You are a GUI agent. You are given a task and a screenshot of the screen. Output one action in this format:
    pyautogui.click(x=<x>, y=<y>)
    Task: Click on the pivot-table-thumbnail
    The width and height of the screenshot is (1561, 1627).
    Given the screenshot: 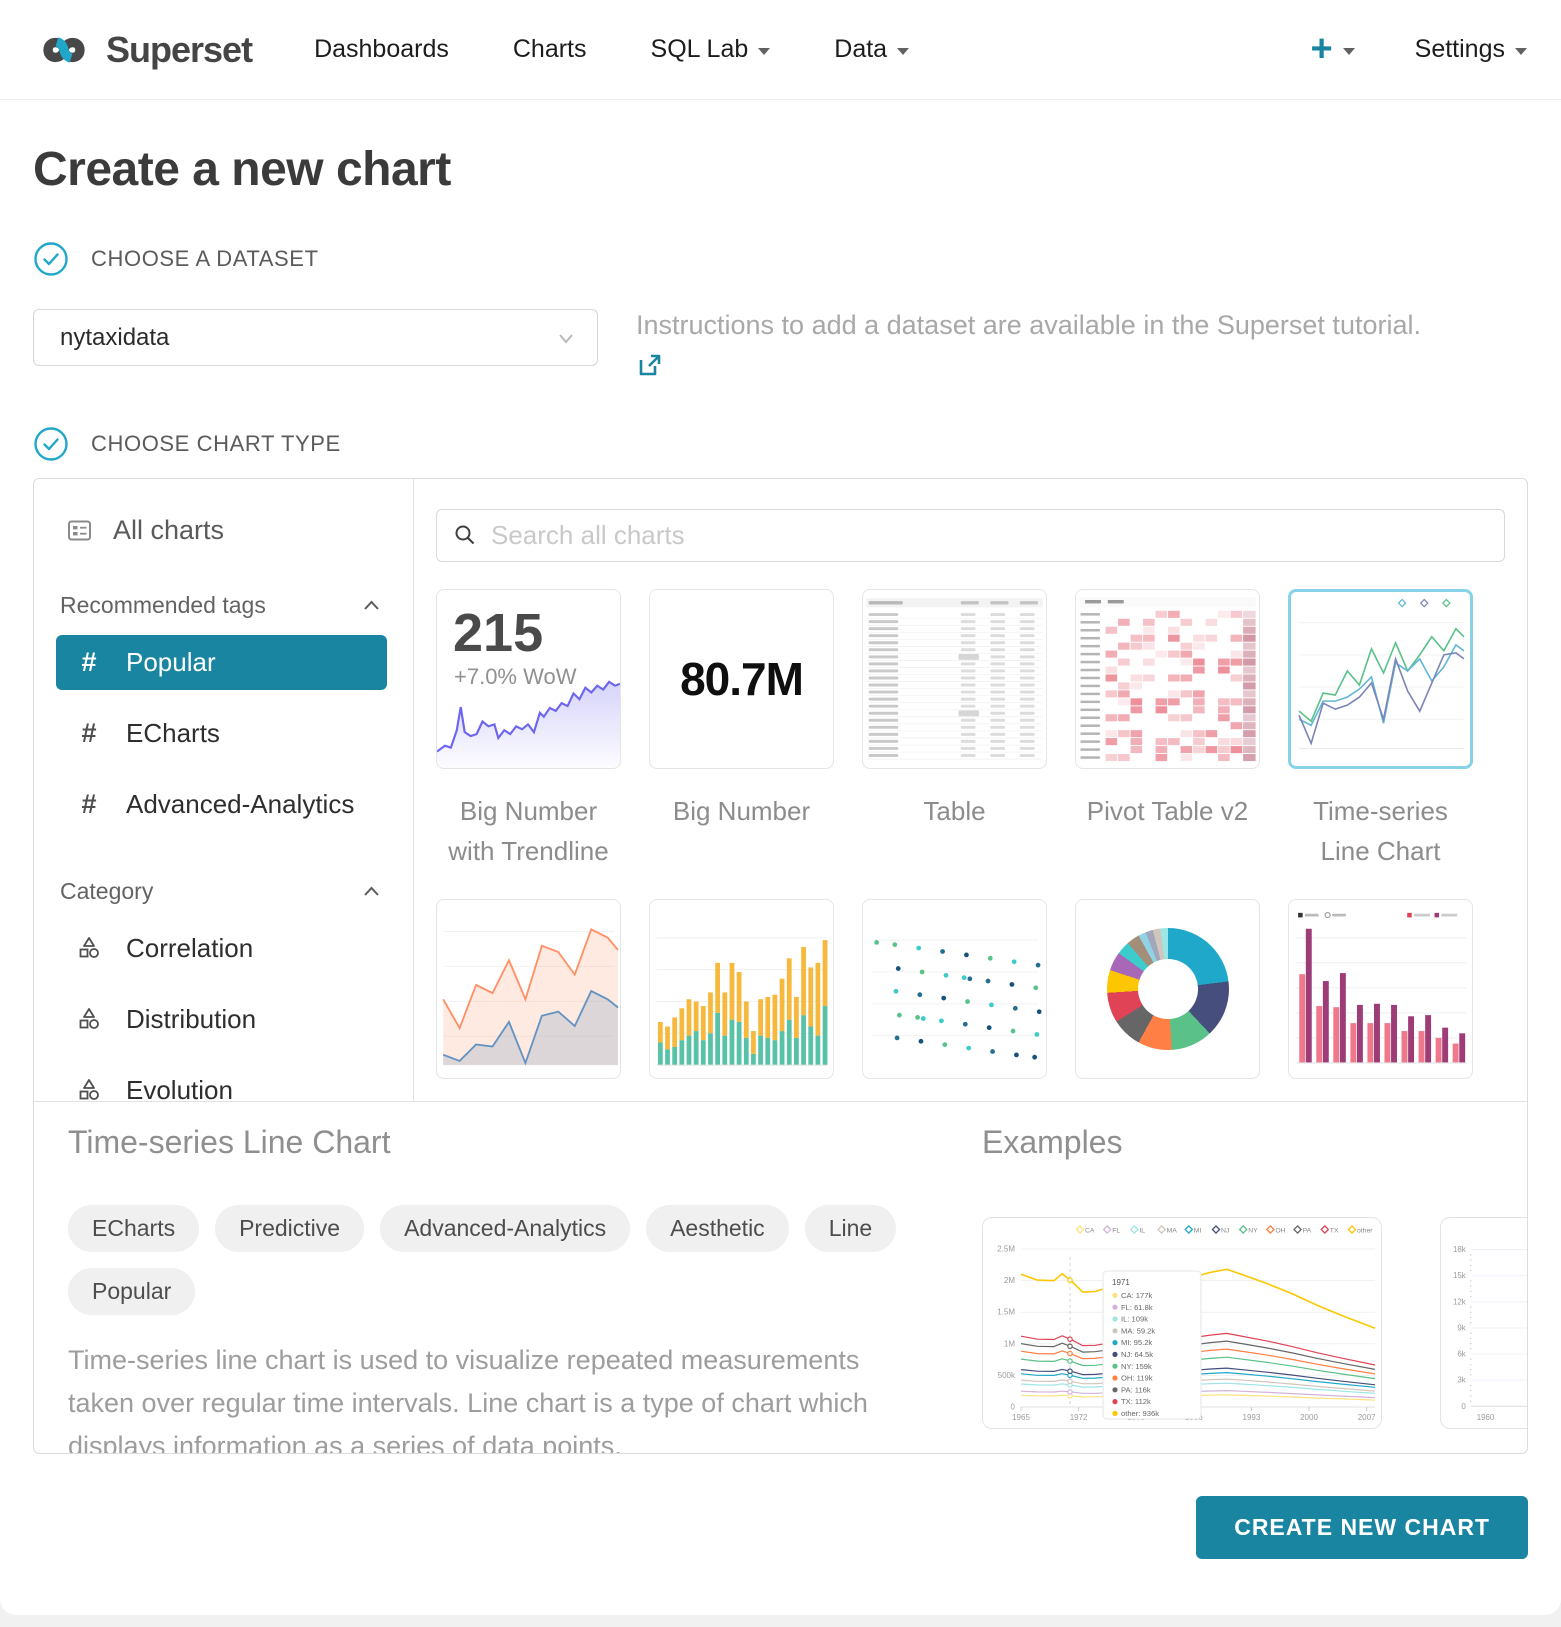 What is the action you would take?
    pyautogui.click(x=1167, y=678)
    